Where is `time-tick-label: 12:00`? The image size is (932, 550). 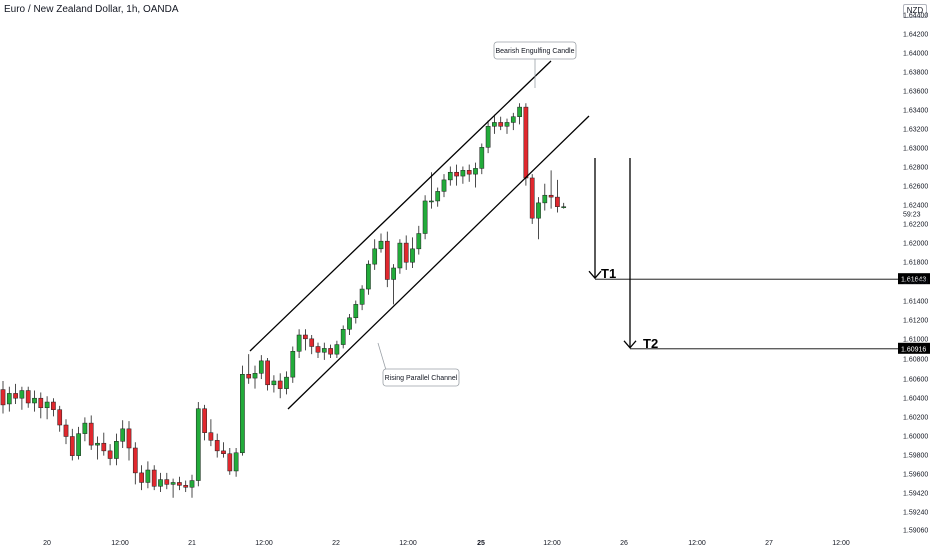
time-tick-label: 12:00 is located at coordinates (552, 543).